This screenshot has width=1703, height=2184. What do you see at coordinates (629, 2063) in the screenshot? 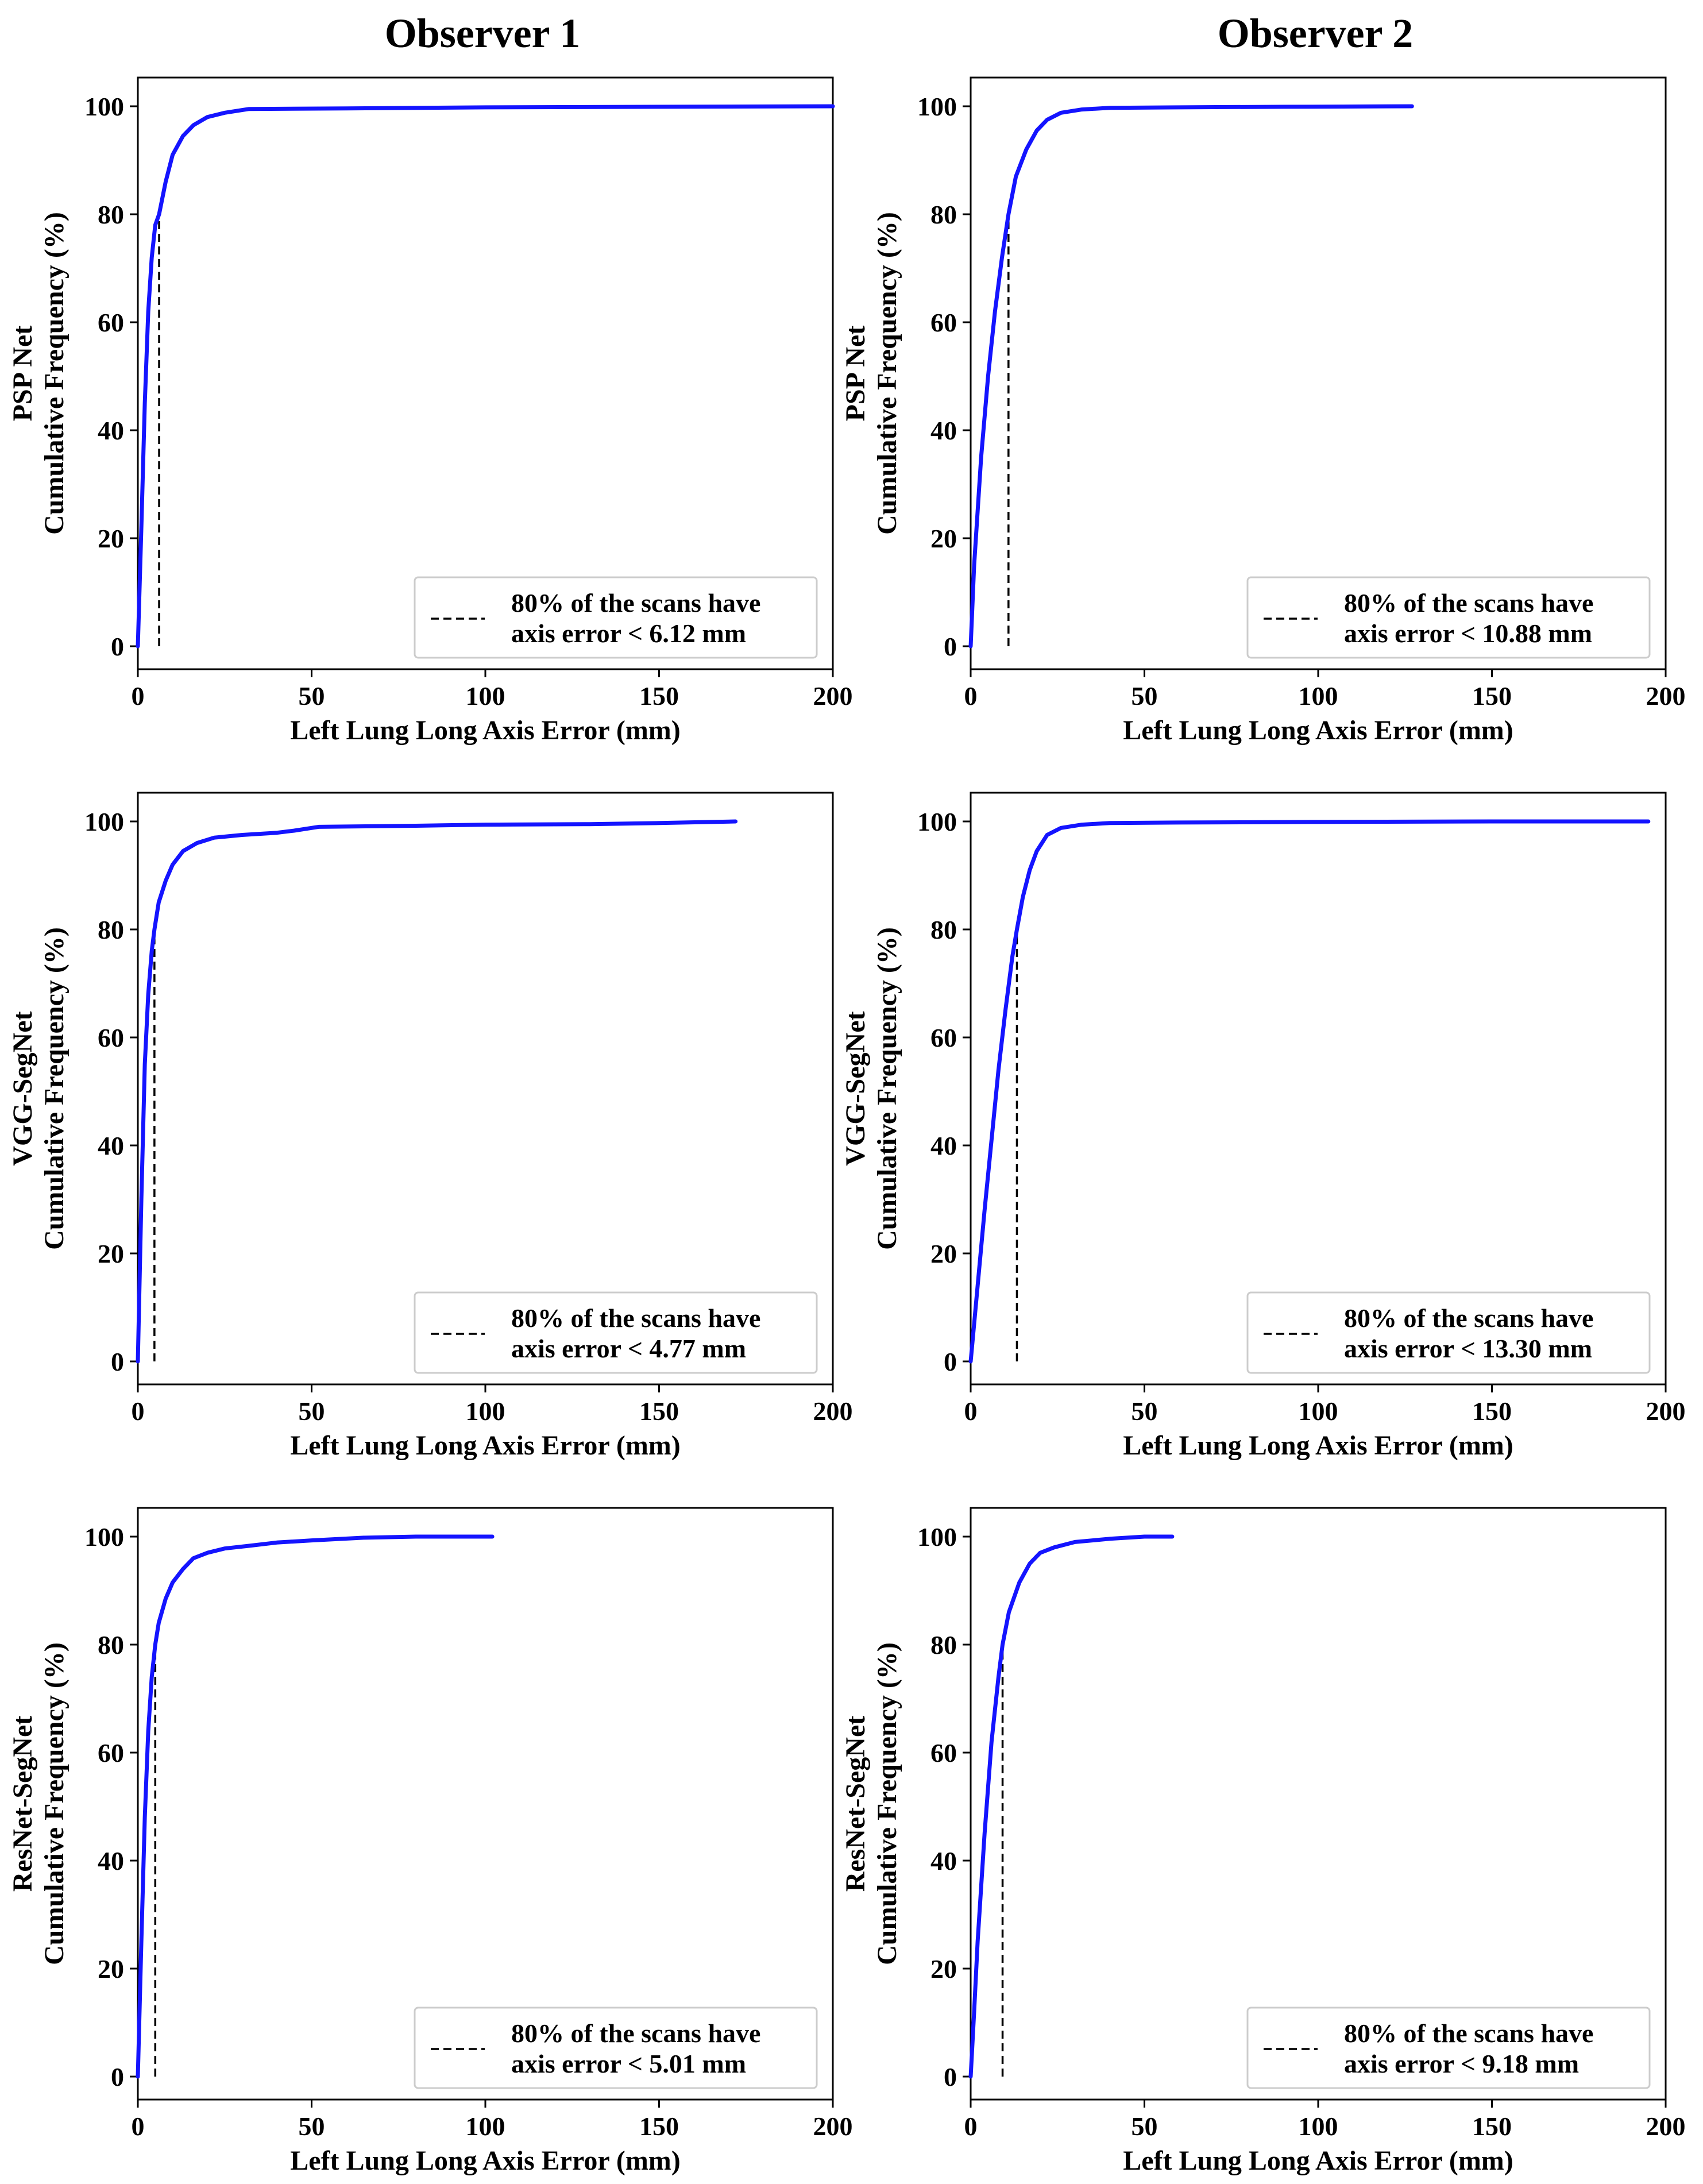
I see `legend-text-line2: axis error < 5.01 mm` at bounding box center [629, 2063].